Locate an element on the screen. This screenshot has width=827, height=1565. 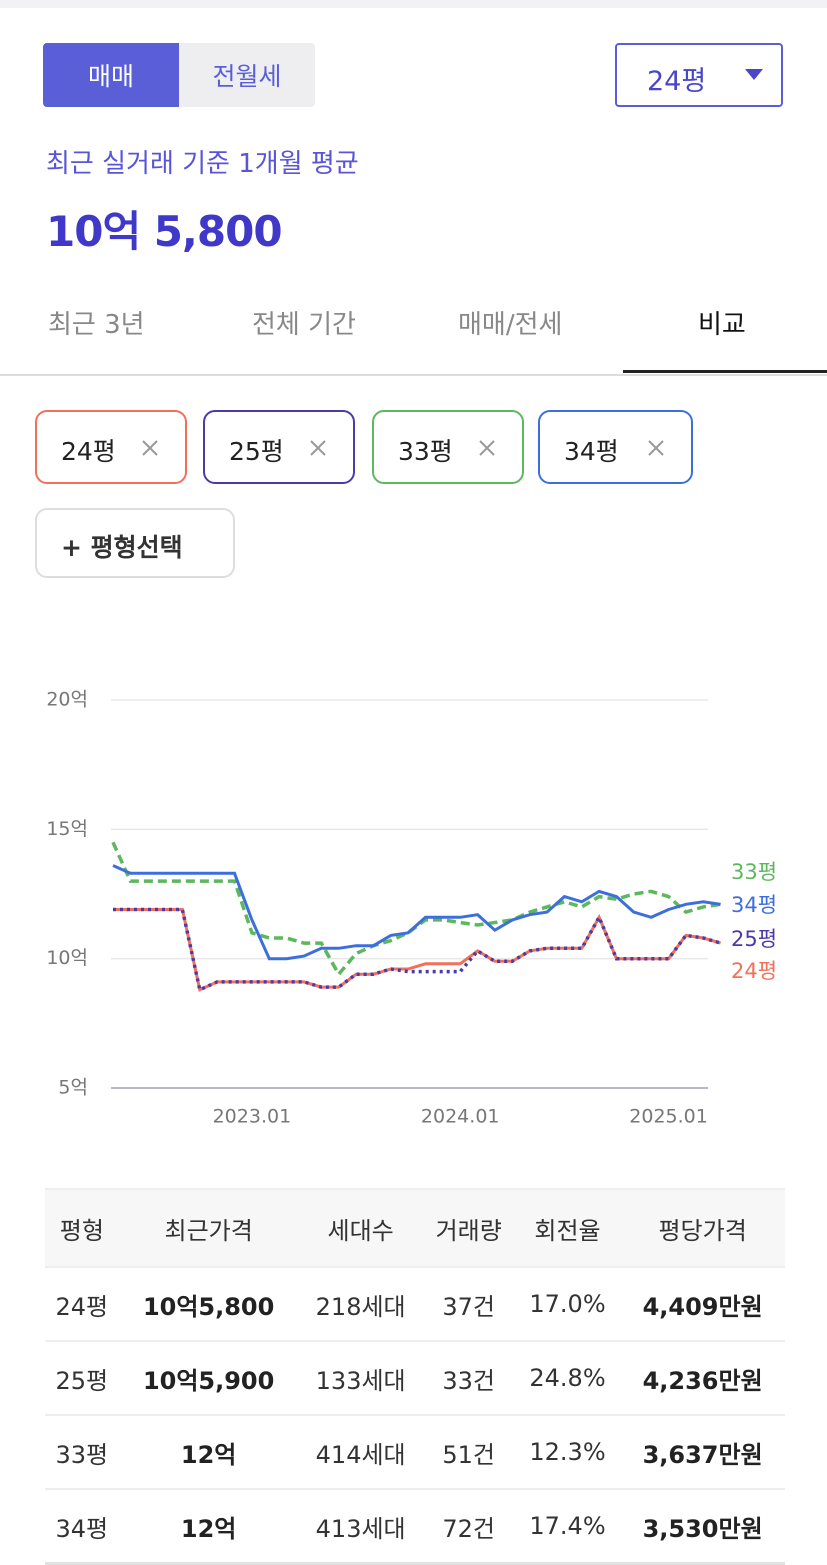
table-cell: 4,409만원 is located at coordinates (702, 1303).